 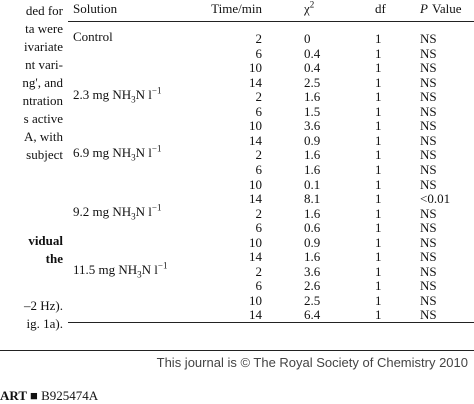 I want to click on header-cell: χ2, so click(x=309, y=8).